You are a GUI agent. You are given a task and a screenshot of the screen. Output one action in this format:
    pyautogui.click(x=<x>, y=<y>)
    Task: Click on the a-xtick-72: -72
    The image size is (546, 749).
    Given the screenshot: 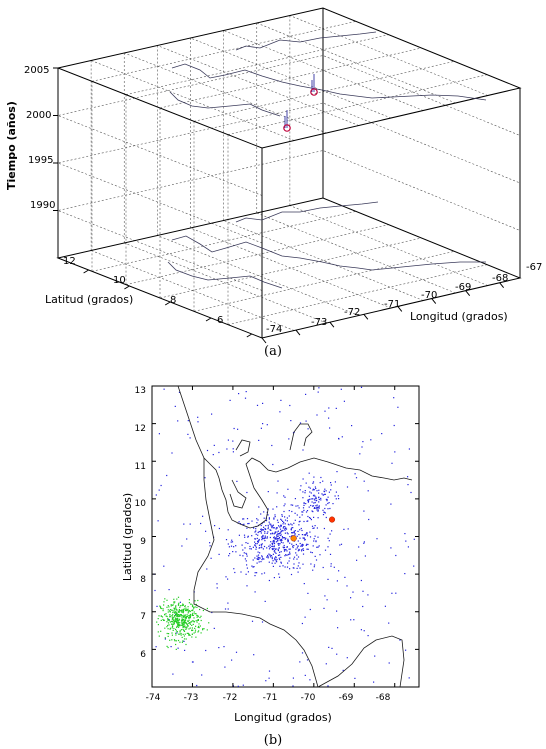 What is the action you would take?
    pyautogui.click(x=352, y=312)
    